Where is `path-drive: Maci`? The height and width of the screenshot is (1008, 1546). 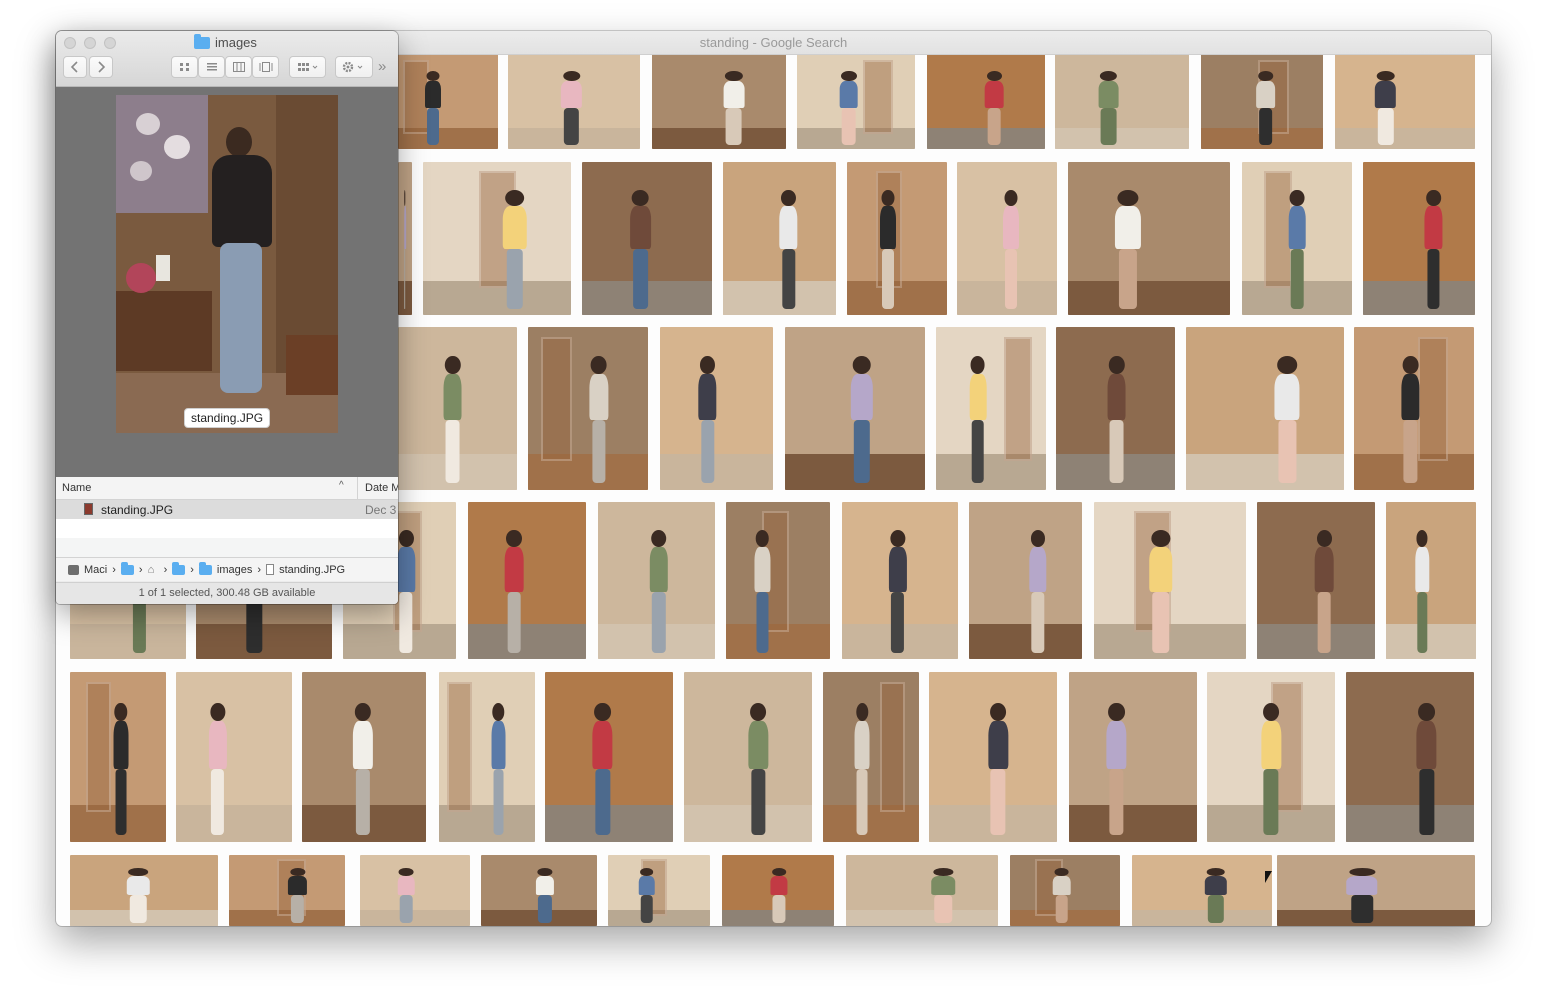 path-drive: Maci is located at coordinates (96, 569).